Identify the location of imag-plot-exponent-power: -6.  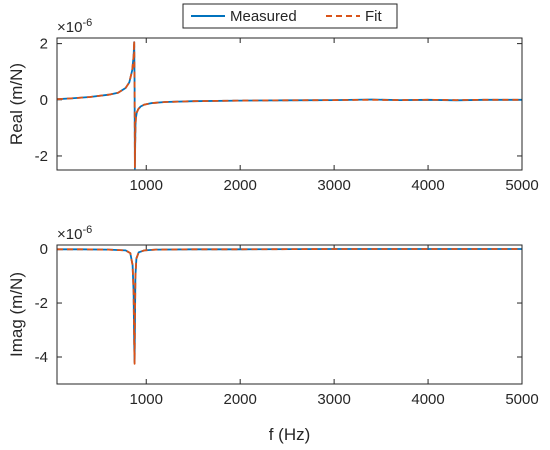
(87, 230).